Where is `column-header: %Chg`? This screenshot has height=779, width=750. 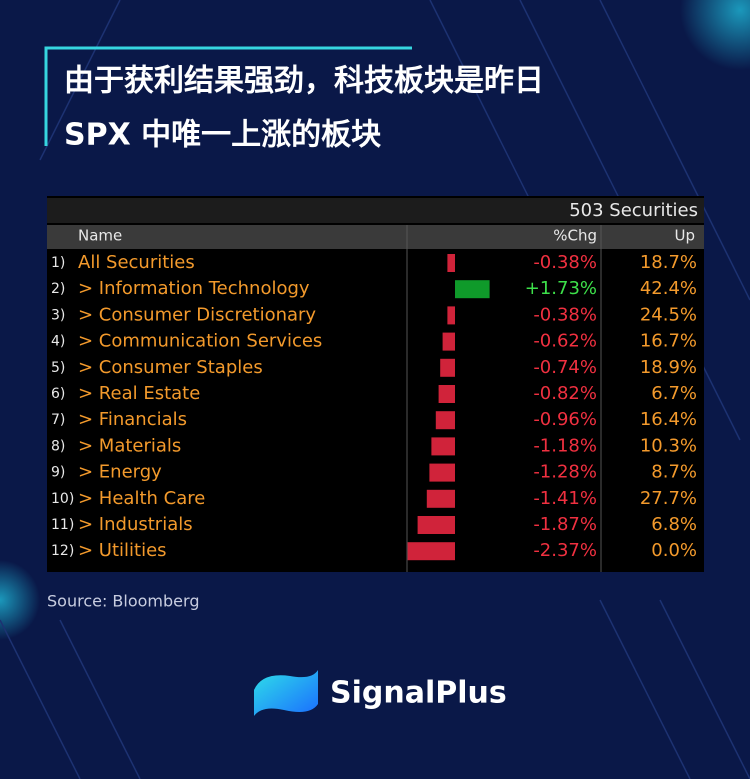 column-header: %Chg is located at coordinates (575, 236).